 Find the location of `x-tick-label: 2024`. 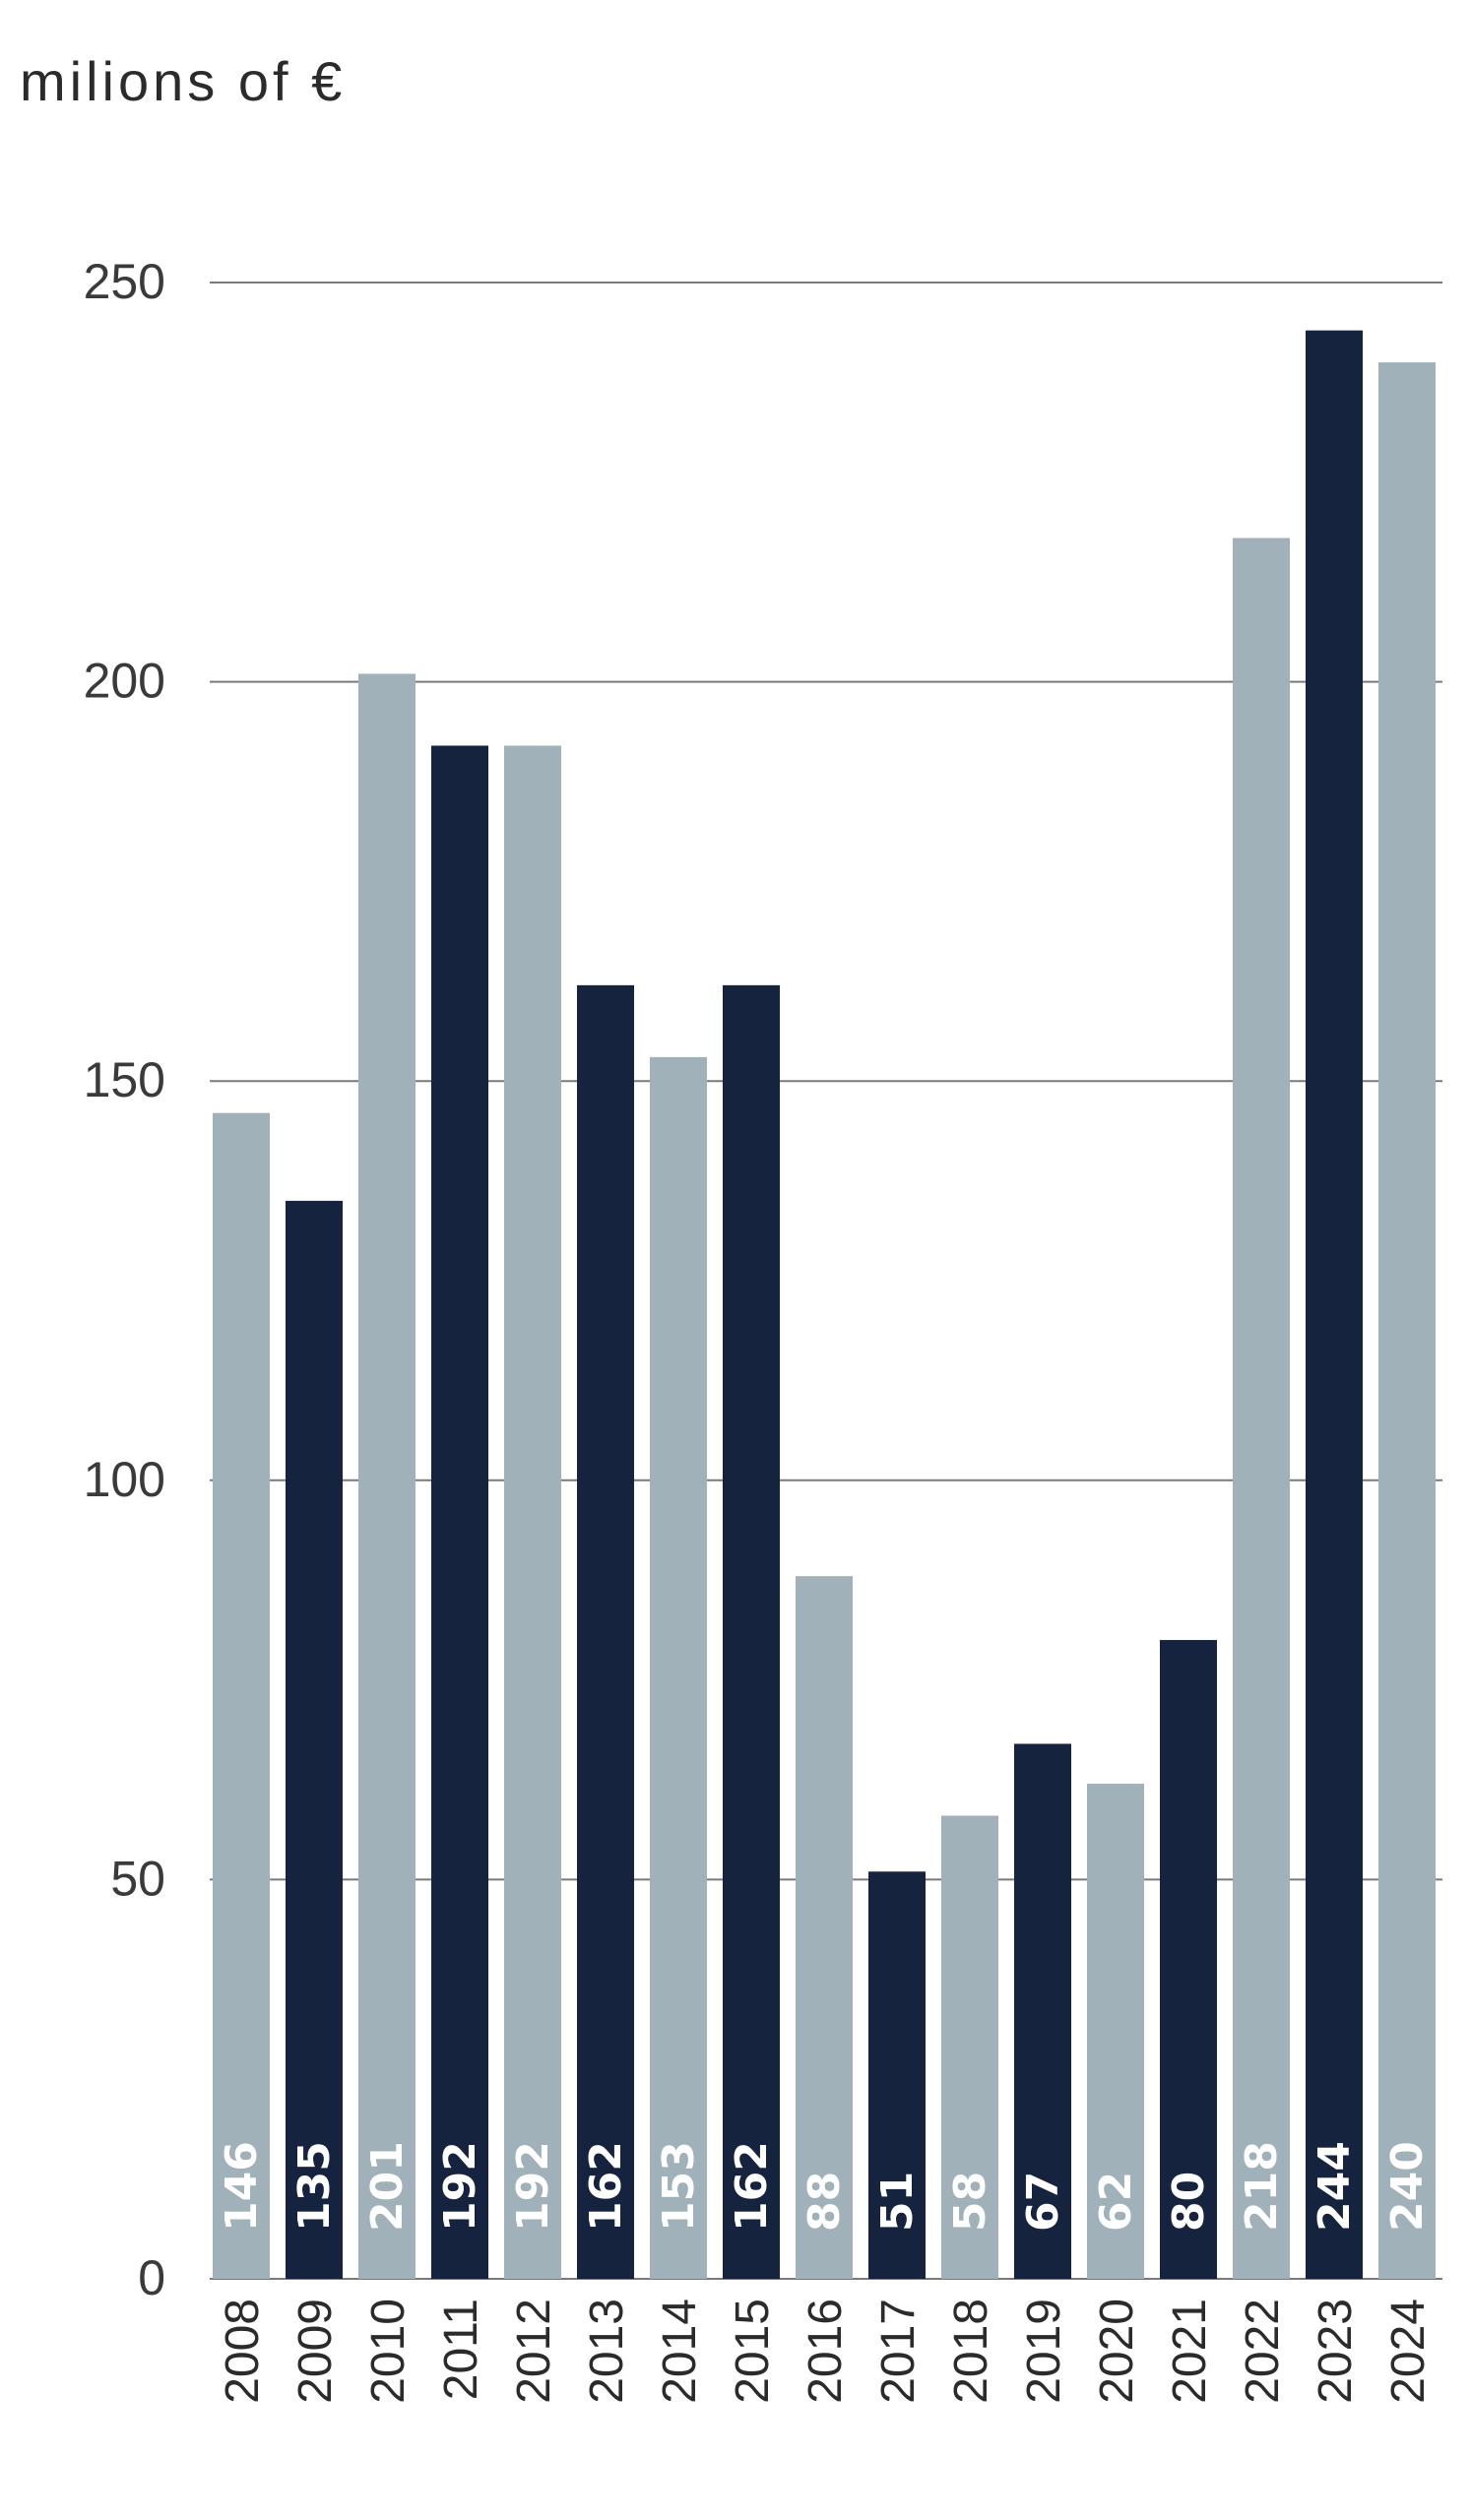

x-tick-label: 2024 is located at coordinates (1408, 2351).